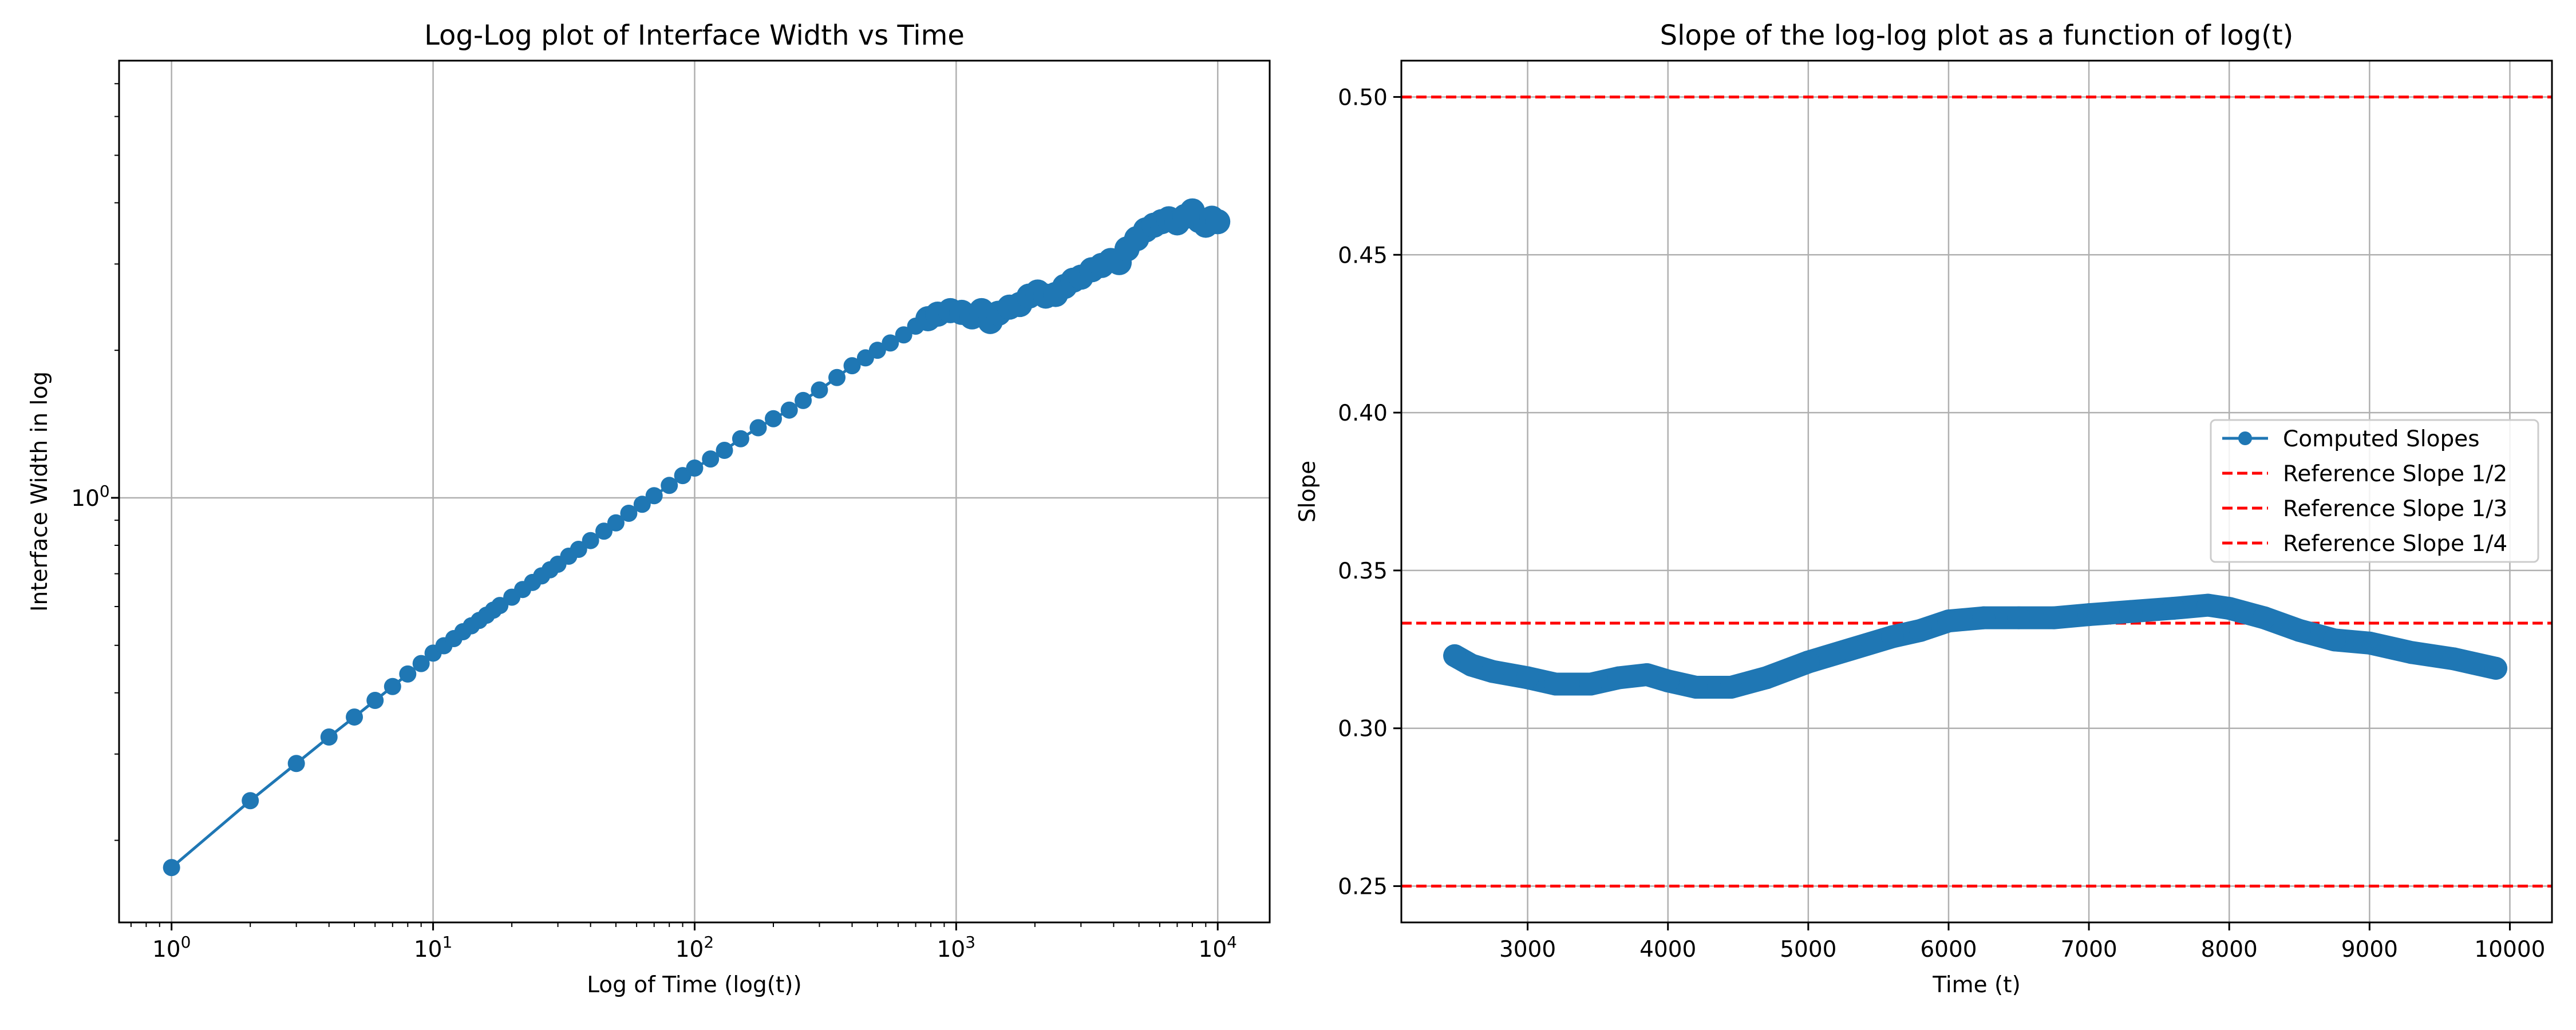 The image size is (2576, 1030). What do you see at coordinates (2395, 544) in the screenshot?
I see `legend-label-ref-quarter: Reference Slope 1/4` at bounding box center [2395, 544].